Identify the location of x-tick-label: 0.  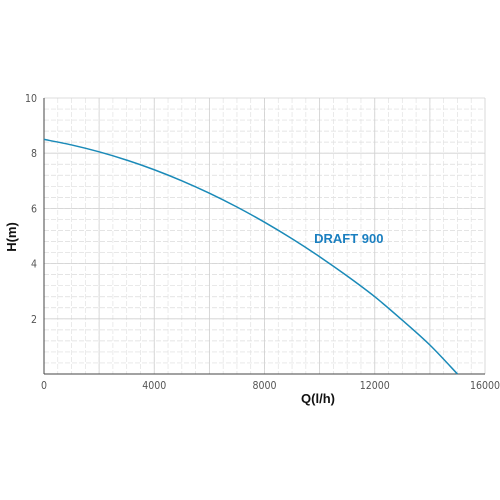
(44, 386).